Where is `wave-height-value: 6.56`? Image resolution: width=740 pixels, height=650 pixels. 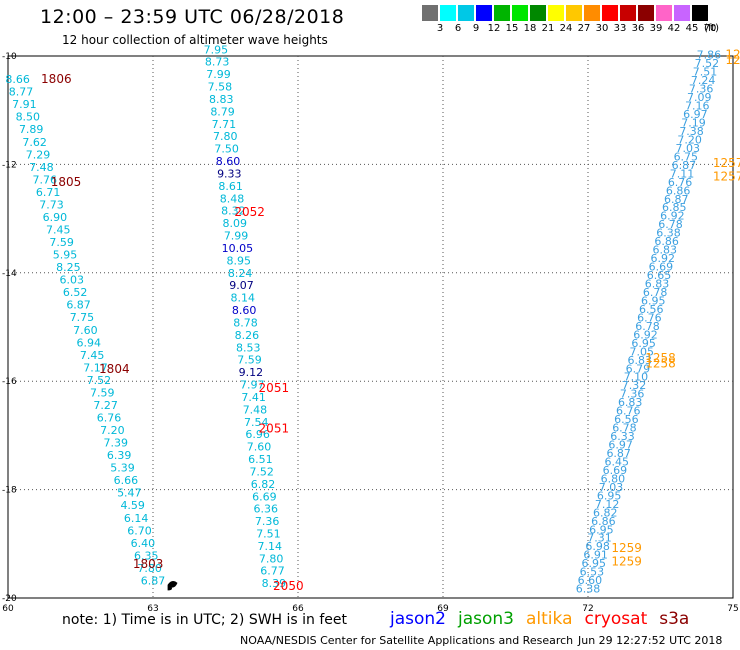
wave-height-value: 6.56 is located at coordinates (626, 419).